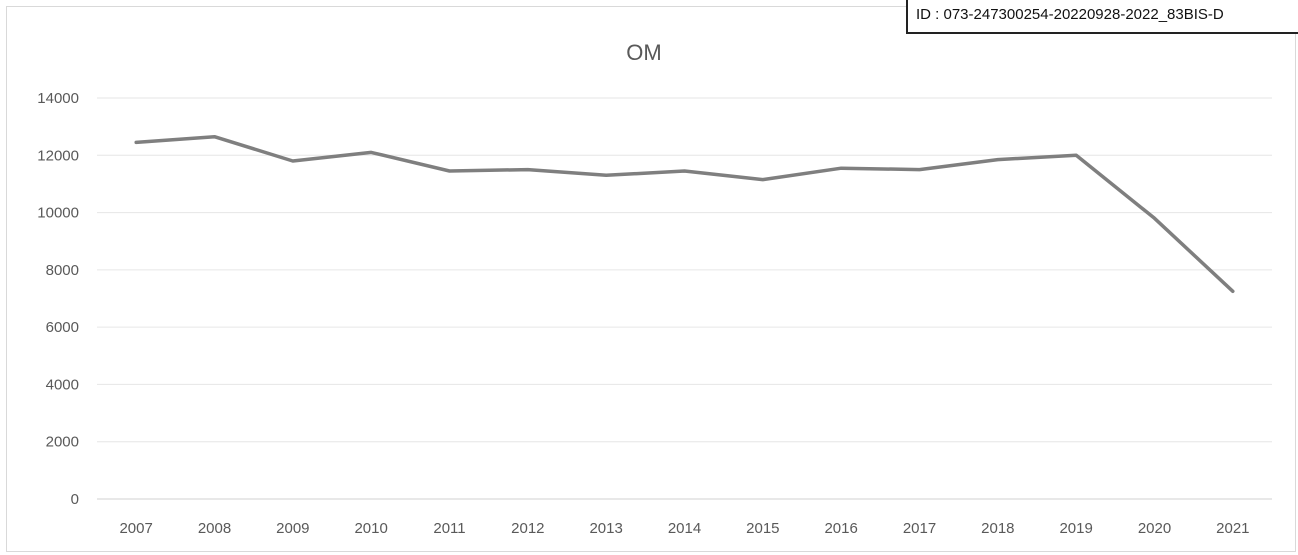 The height and width of the screenshot is (555, 1298). I want to click on x-tick-label: 2016, so click(840, 528).